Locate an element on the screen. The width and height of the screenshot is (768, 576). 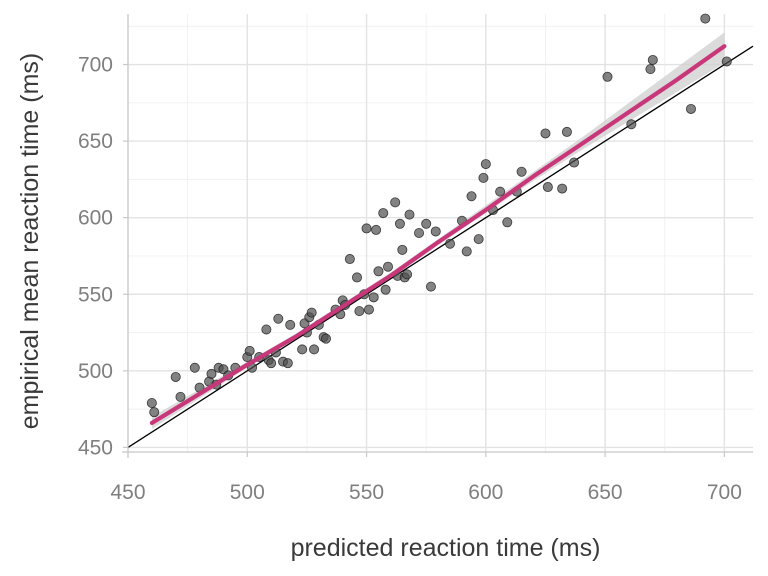
x-tick-label: 650 is located at coordinates (605, 492).